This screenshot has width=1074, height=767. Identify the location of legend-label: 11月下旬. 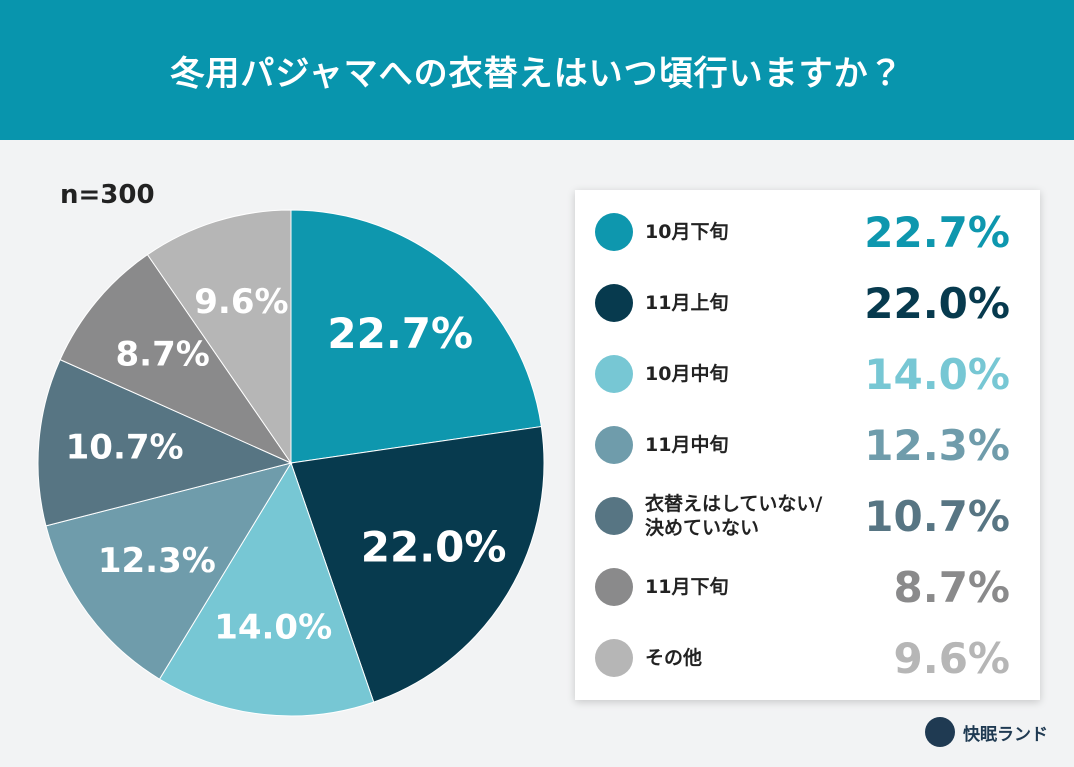
(687, 587).